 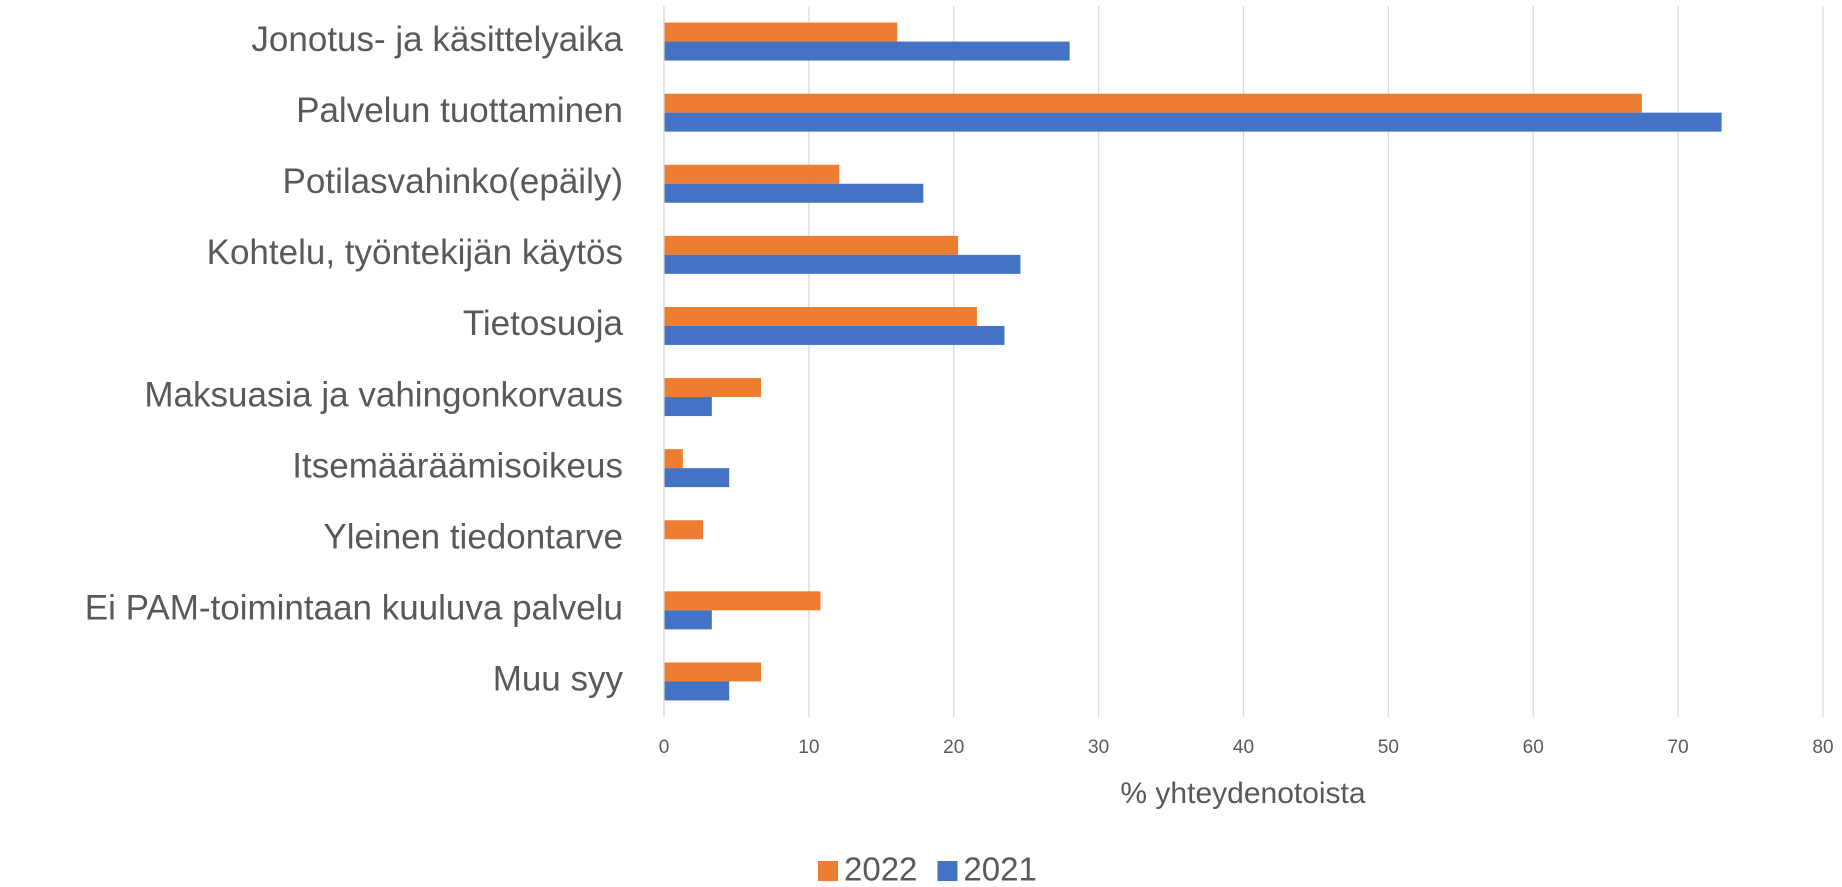 What do you see at coordinates (1678, 747) in the screenshot?
I see `x-tick-label: 70` at bounding box center [1678, 747].